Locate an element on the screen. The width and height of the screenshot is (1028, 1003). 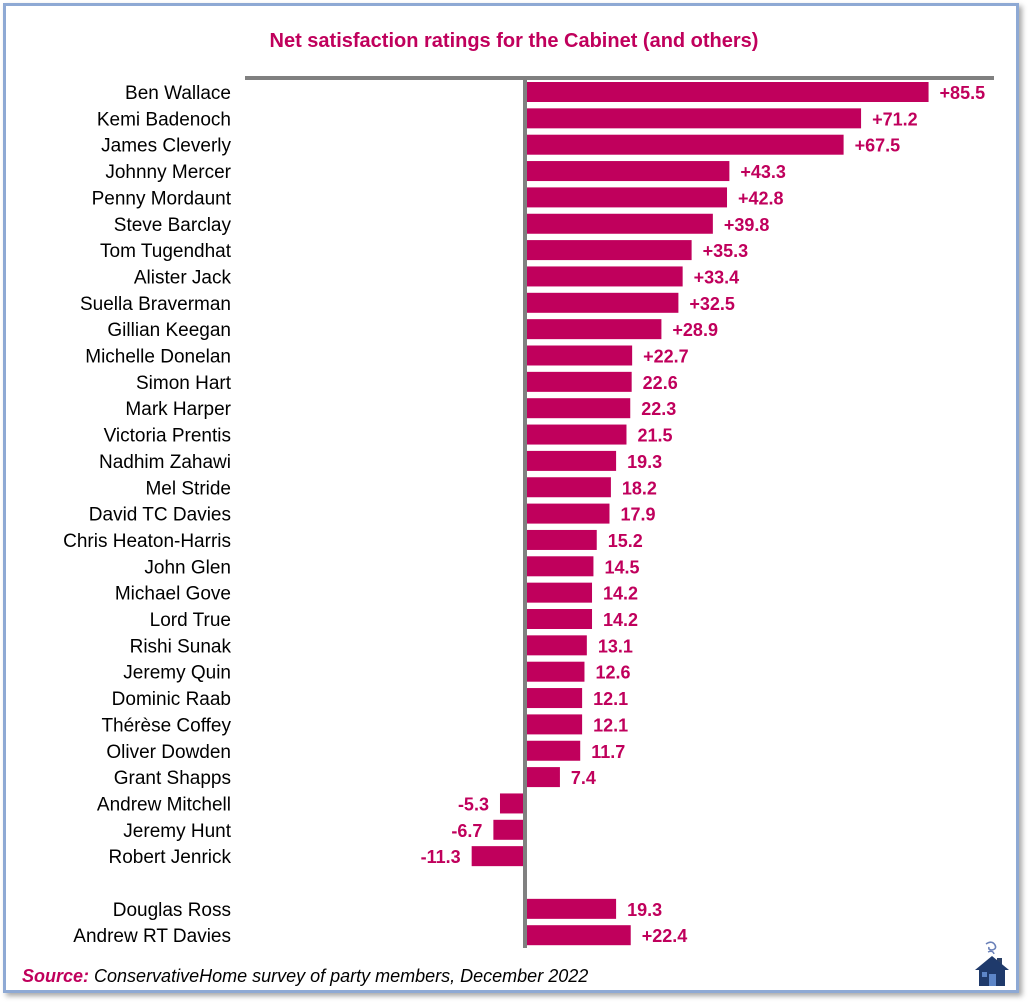
data-label: +43.3 is located at coordinates (763, 172).